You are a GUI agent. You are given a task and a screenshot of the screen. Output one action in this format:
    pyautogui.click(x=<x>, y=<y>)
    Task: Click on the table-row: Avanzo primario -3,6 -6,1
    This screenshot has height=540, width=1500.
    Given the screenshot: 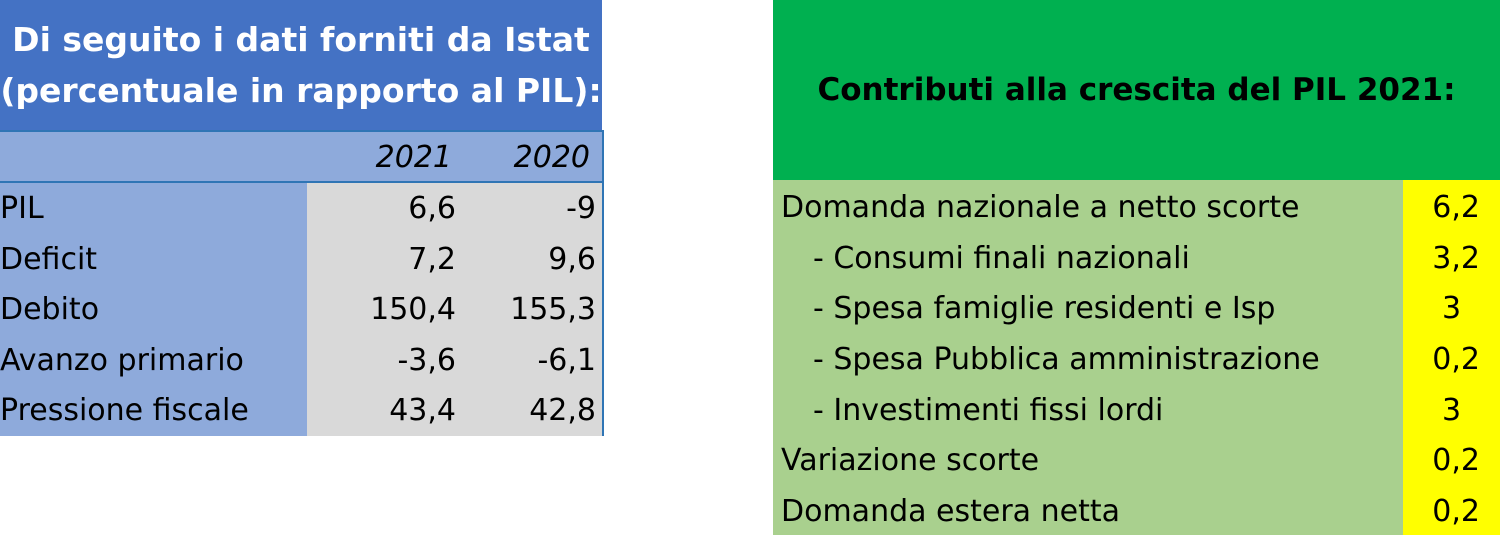 What is the action you would take?
    pyautogui.click(x=301, y=360)
    